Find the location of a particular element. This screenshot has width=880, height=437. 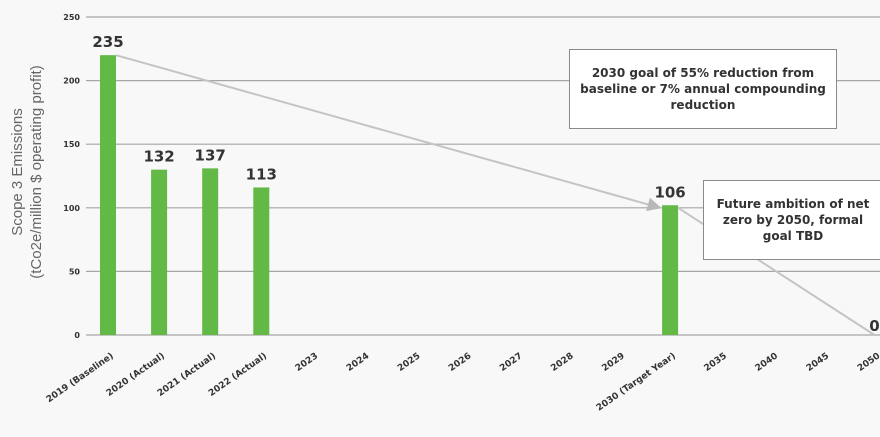

x-tick-label: 2026 is located at coordinates (460, 362).